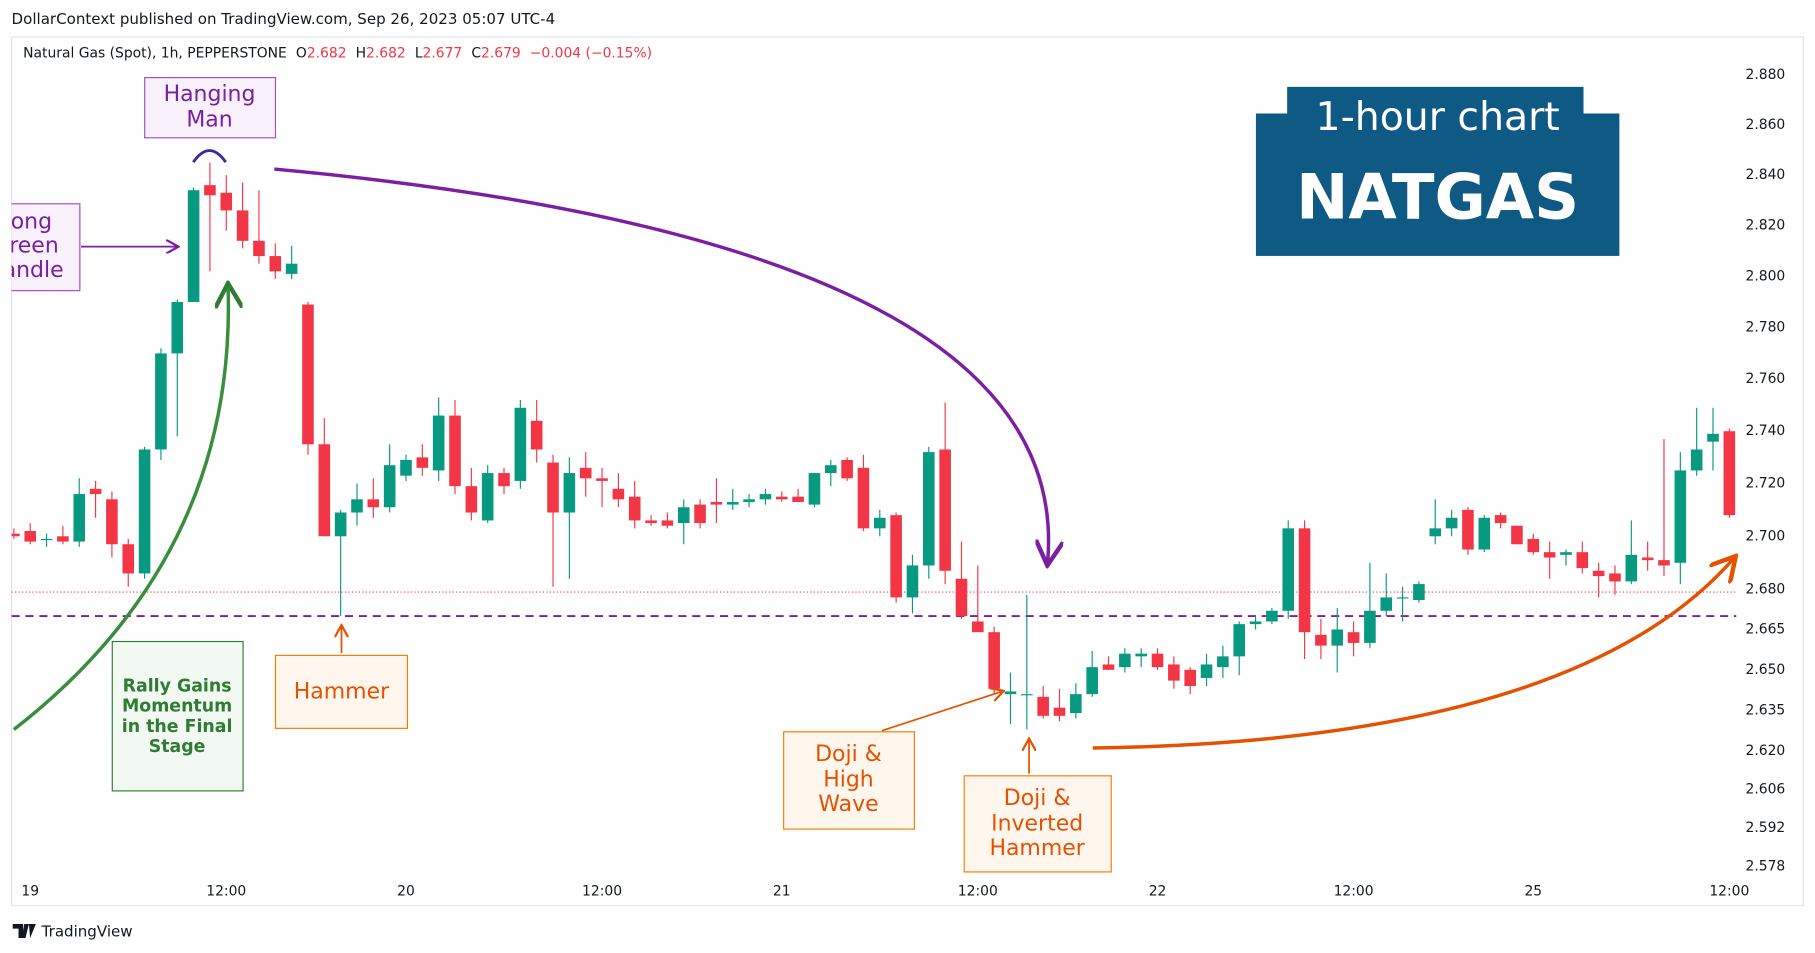  What do you see at coordinates (361, 53) in the screenshot?
I see `ohlc-label: H` at bounding box center [361, 53].